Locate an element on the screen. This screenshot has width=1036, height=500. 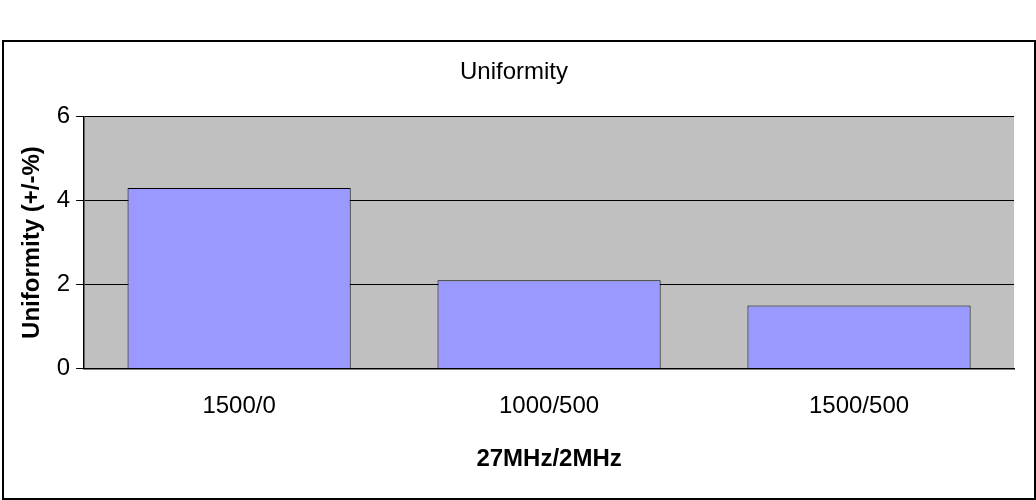
x-tick-label: 1500/500 is located at coordinates (859, 405).